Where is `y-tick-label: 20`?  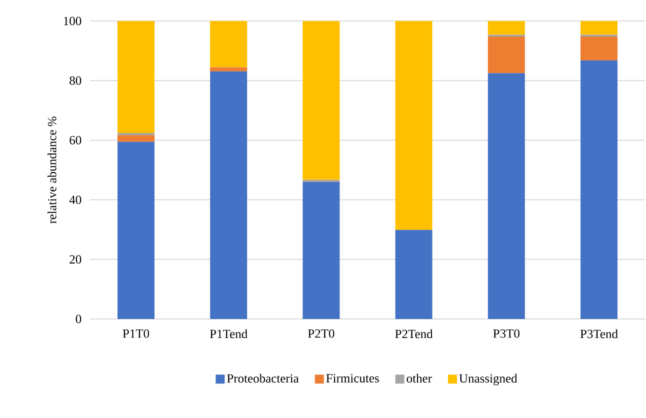
y-tick-label: 20 is located at coordinates (76, 259).